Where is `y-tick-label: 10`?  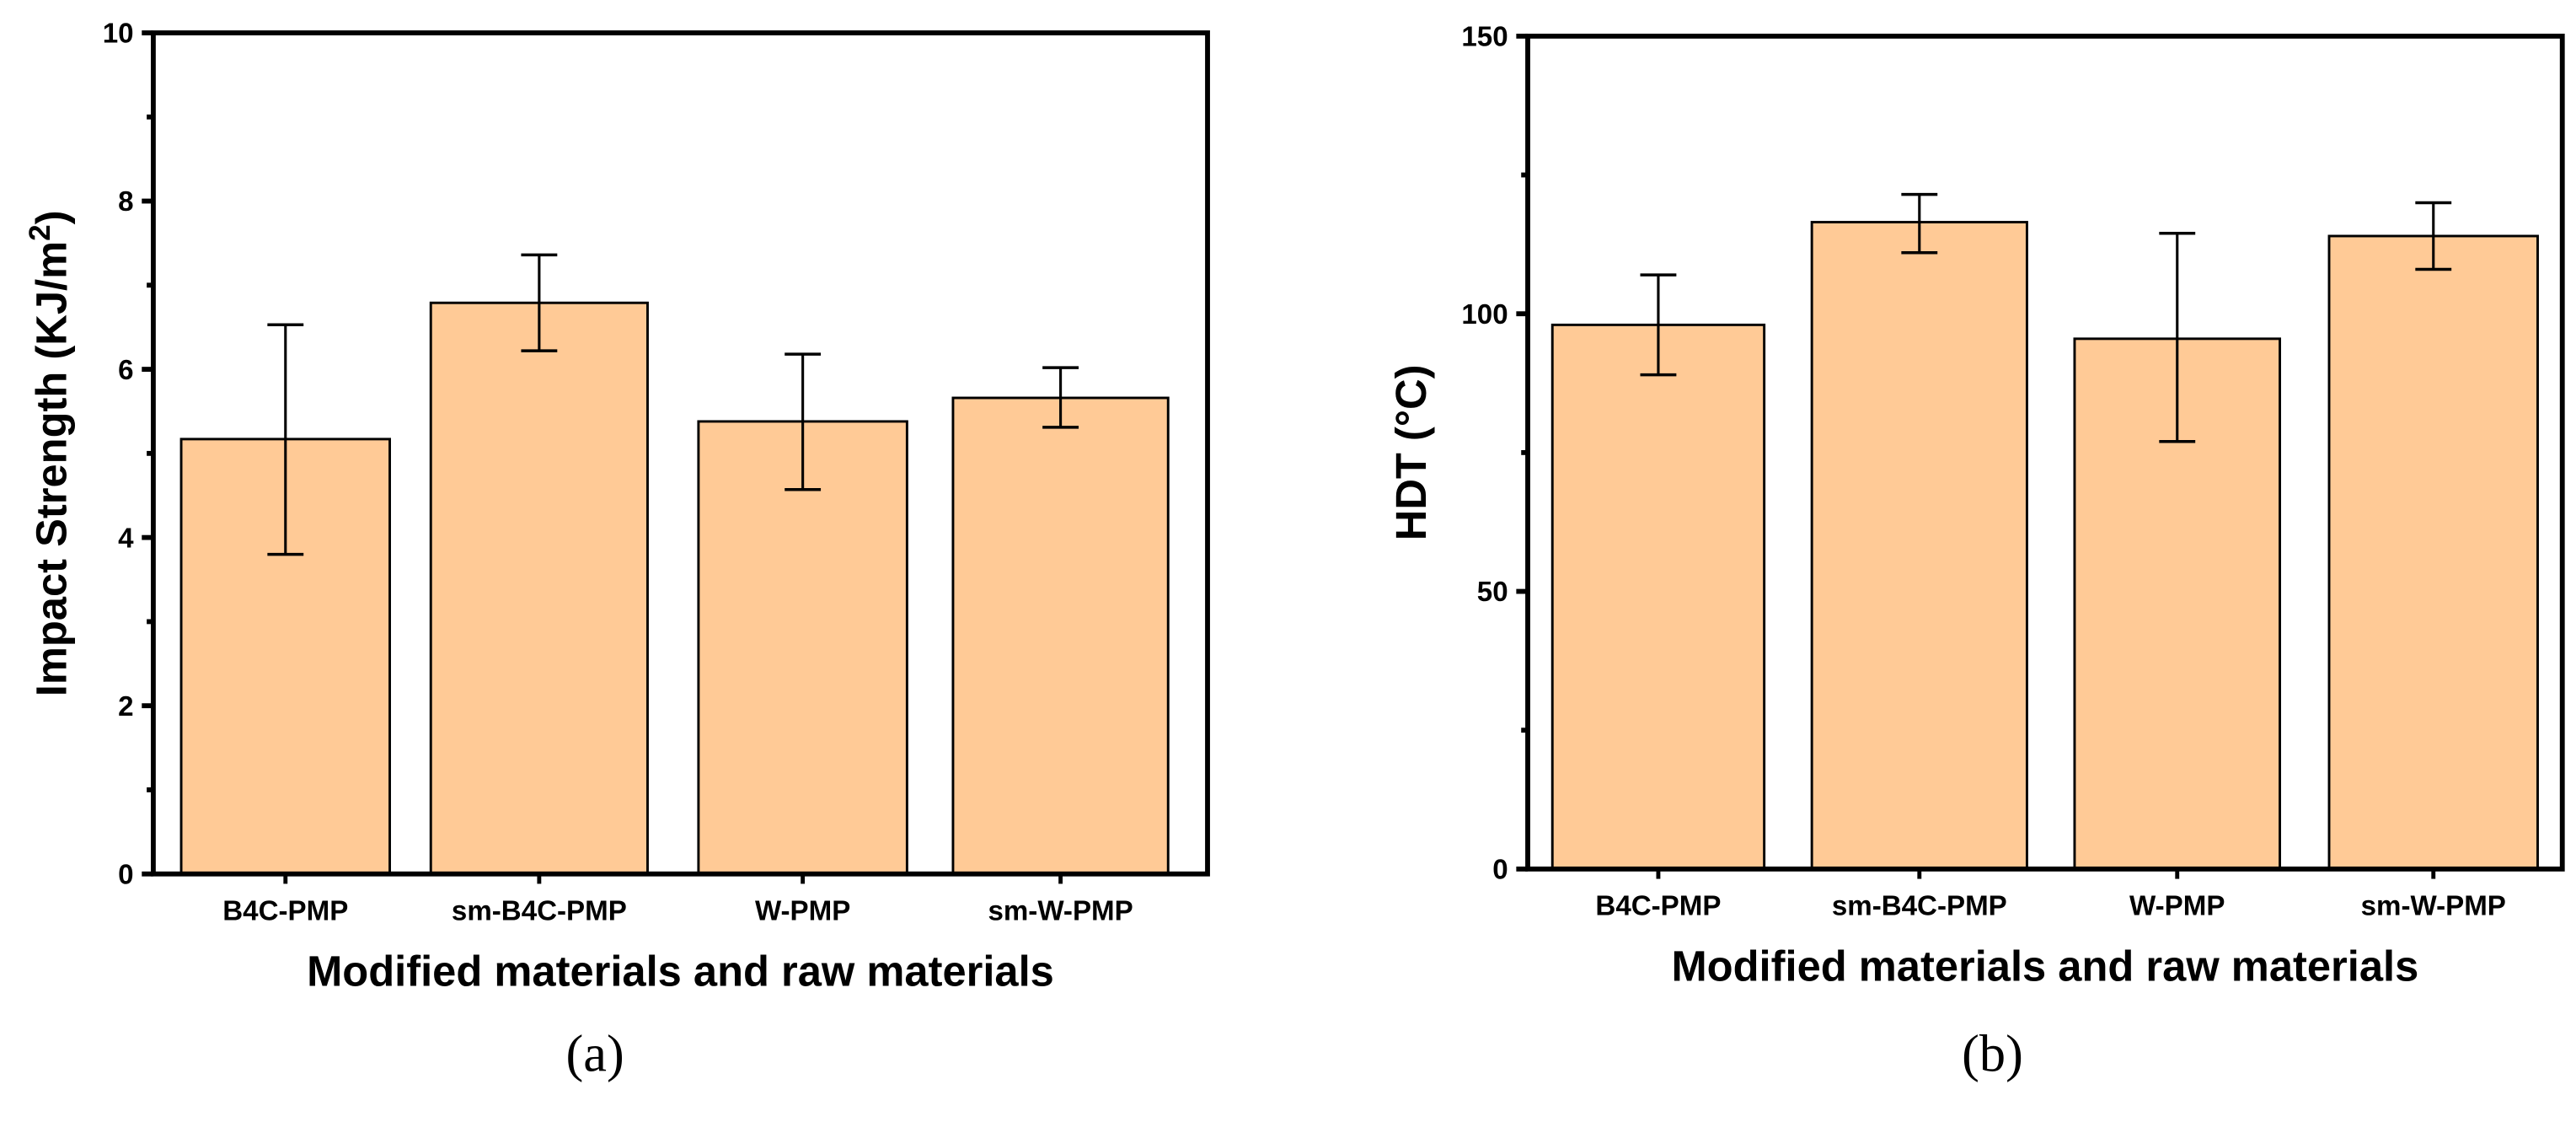 y-tick-label: 10 is located at coordinates (118, 34).